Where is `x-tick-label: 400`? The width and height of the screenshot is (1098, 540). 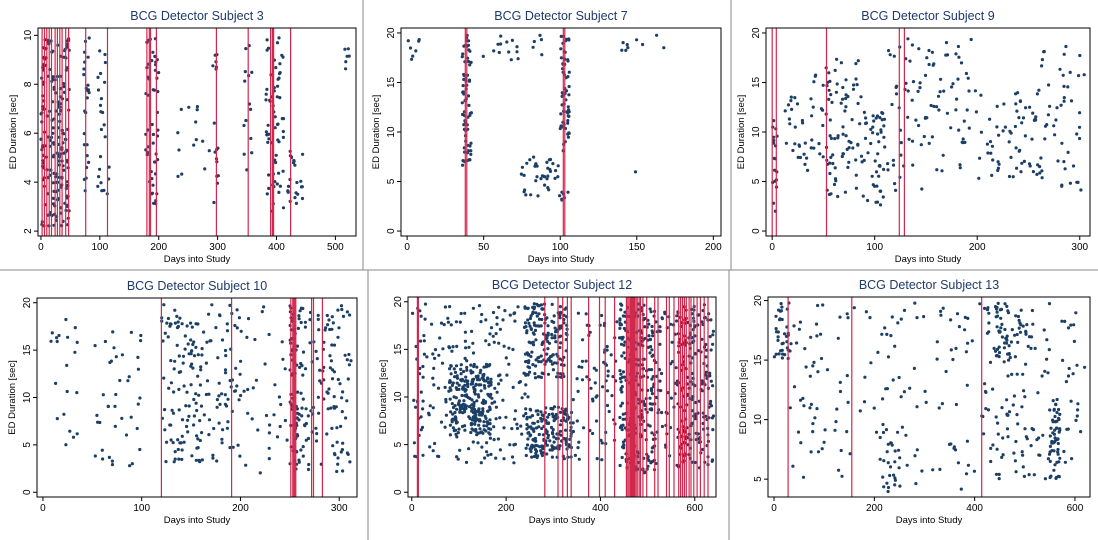
x-tick-label: 400 is located at coordinates (600, 508).